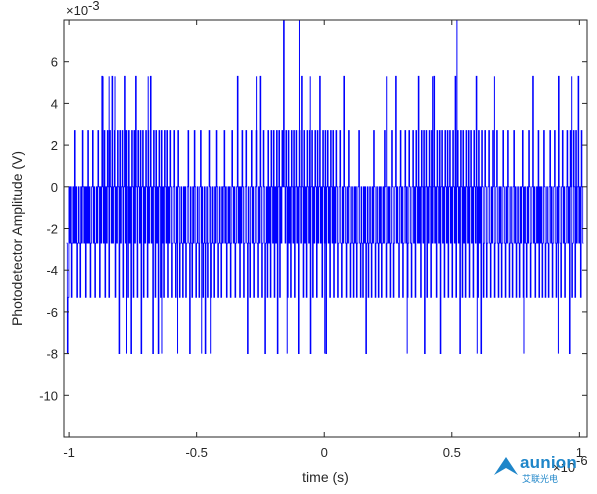 The height and width of the screenshot is (494, 597). What do you see at coordinates (17, 238) in the screenshot?
I see `y-axis-label: Photodetector Amplitude (V)` at bounding box center [17, 238].